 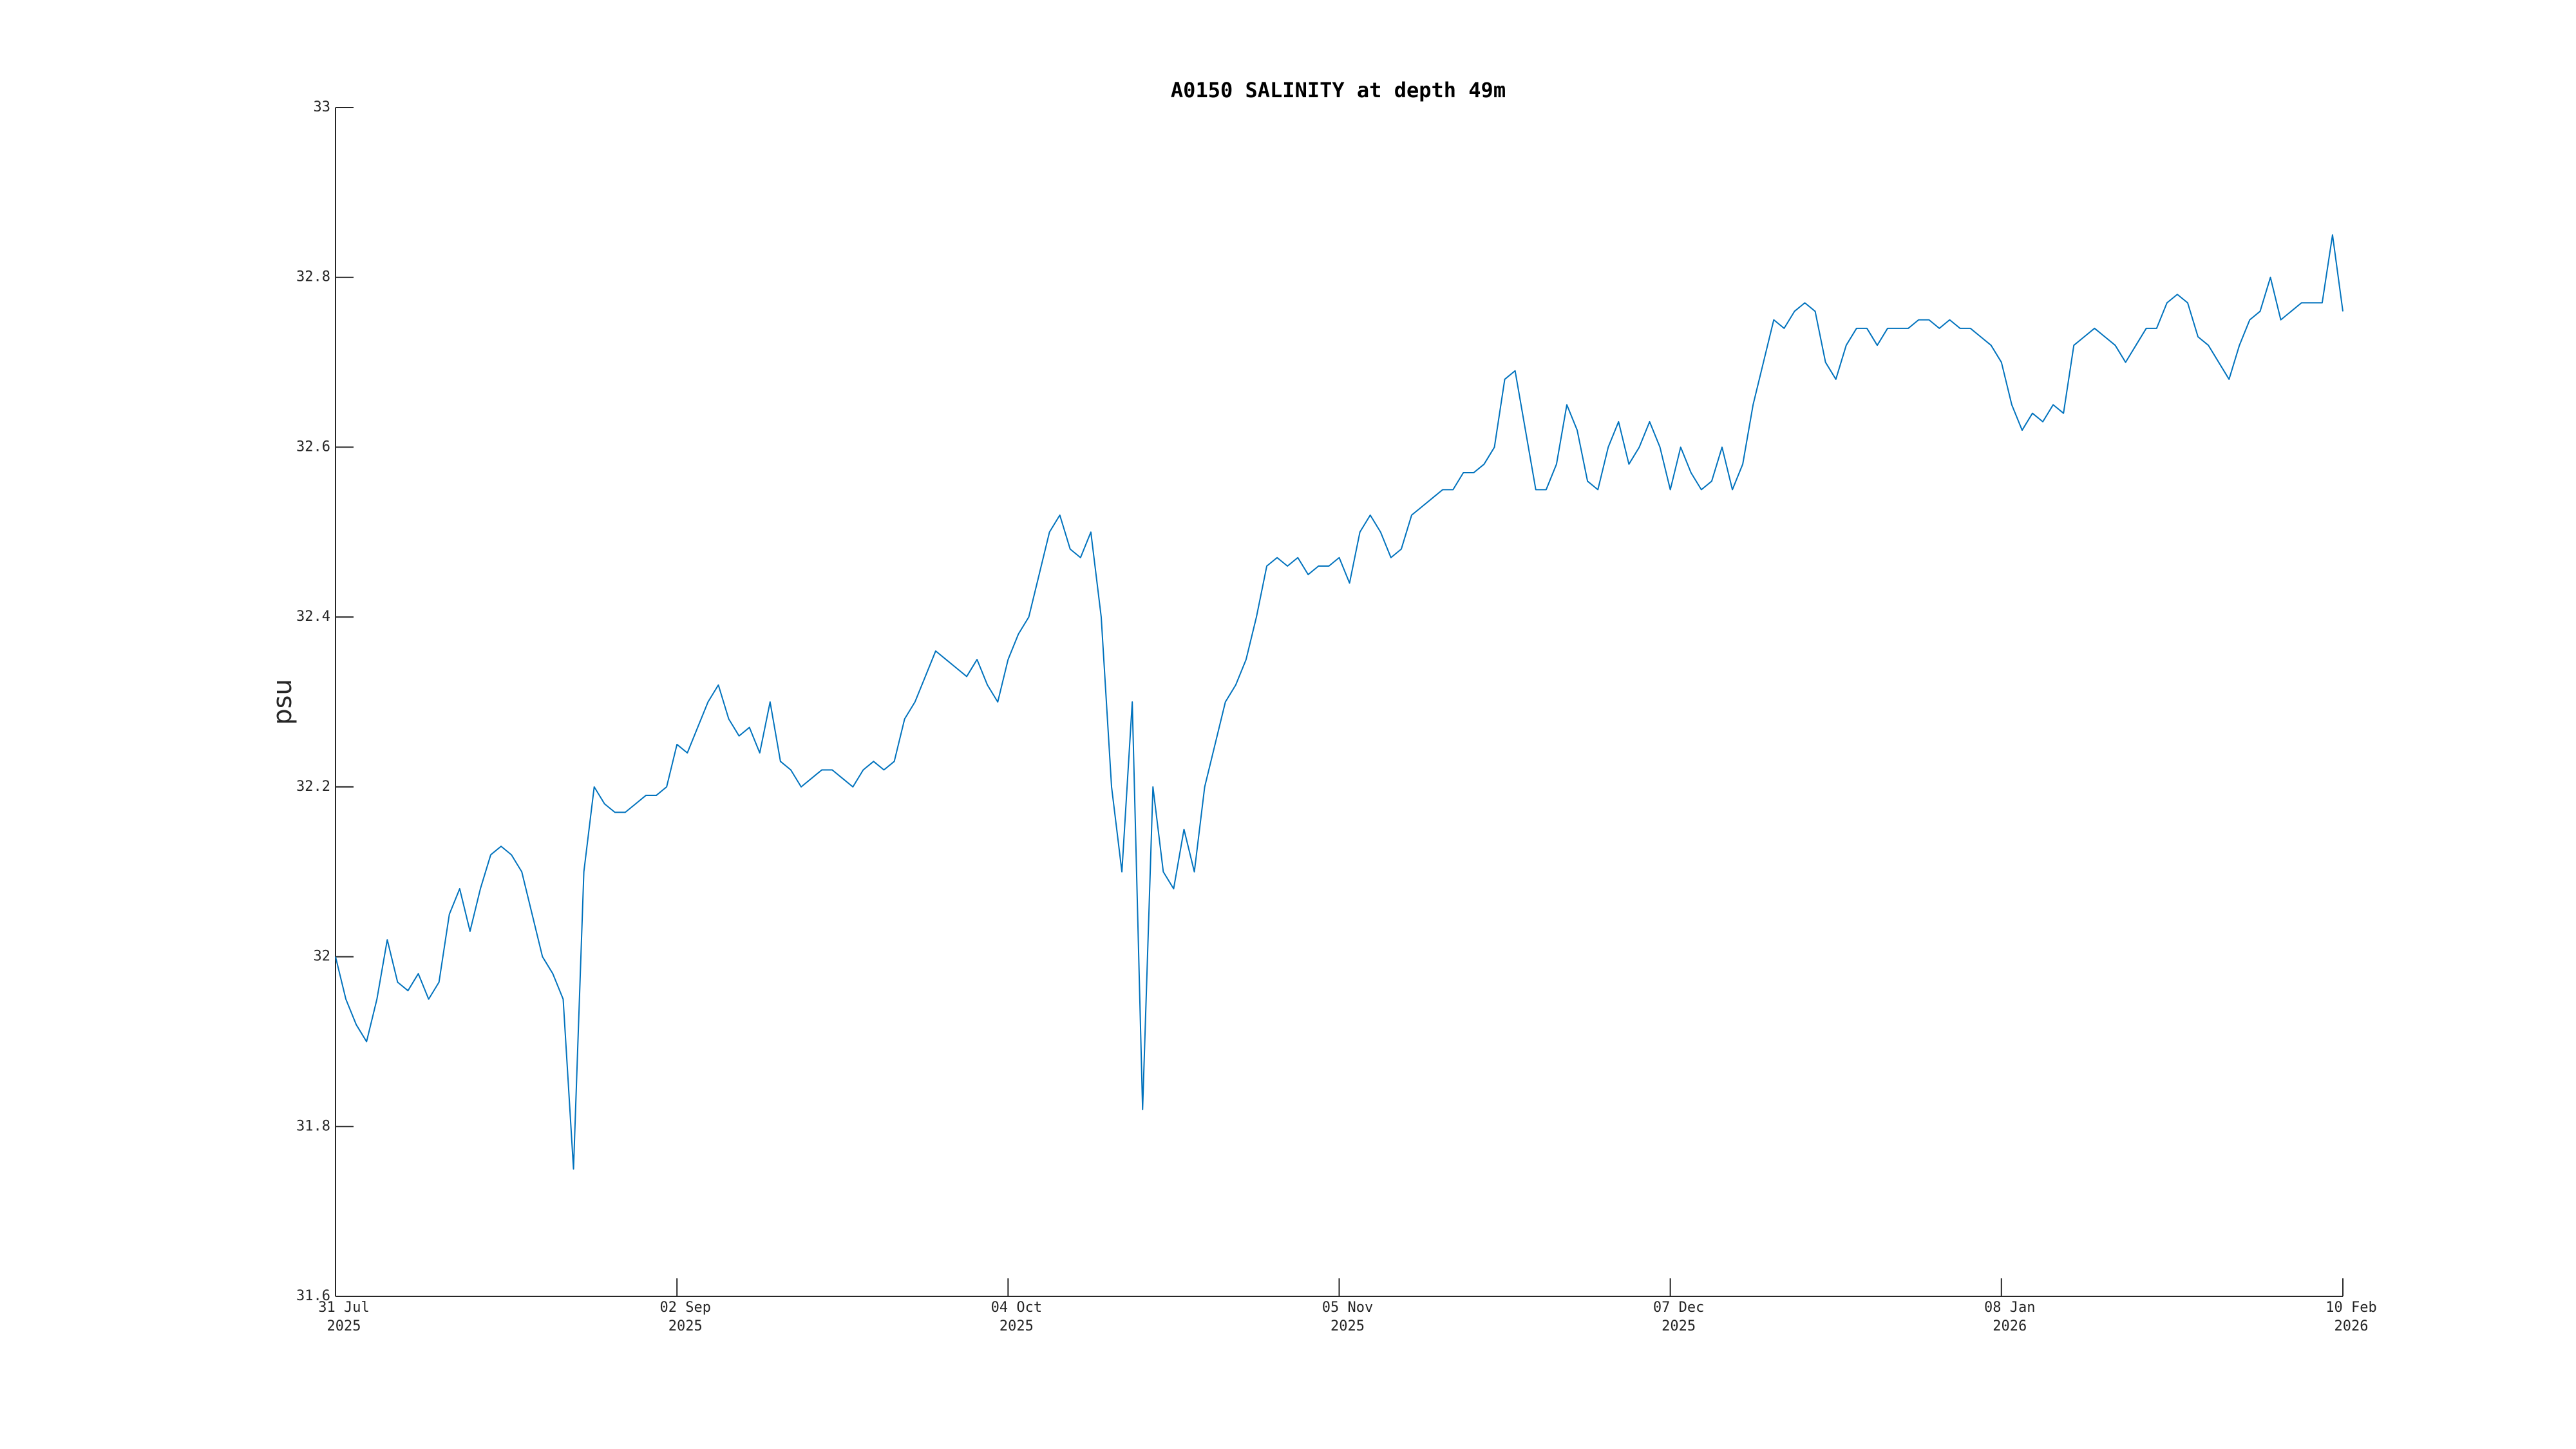 What do you see at coordinates (1347, 1308) in the screenshot?
I see `x-tick-label: 05 Nov` at bounding box center [1347, 1308].